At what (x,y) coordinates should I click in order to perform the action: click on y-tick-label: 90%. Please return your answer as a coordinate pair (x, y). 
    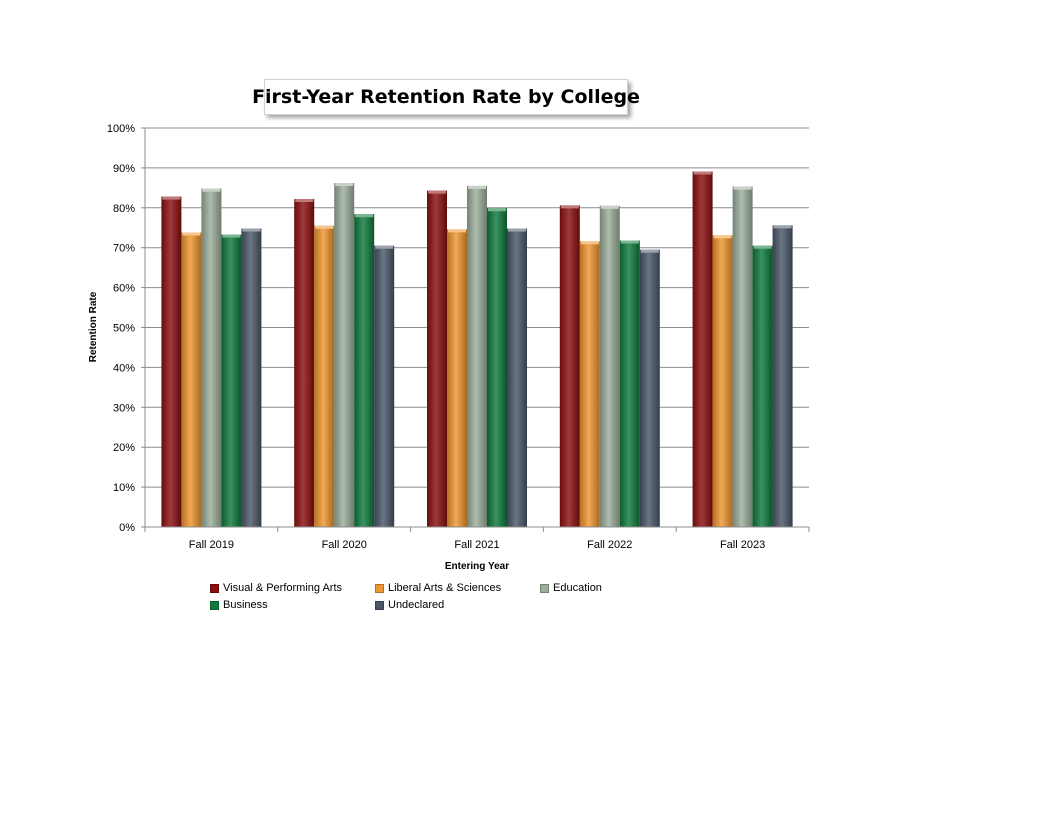
    Looking at the image, I should click on (124, 169).